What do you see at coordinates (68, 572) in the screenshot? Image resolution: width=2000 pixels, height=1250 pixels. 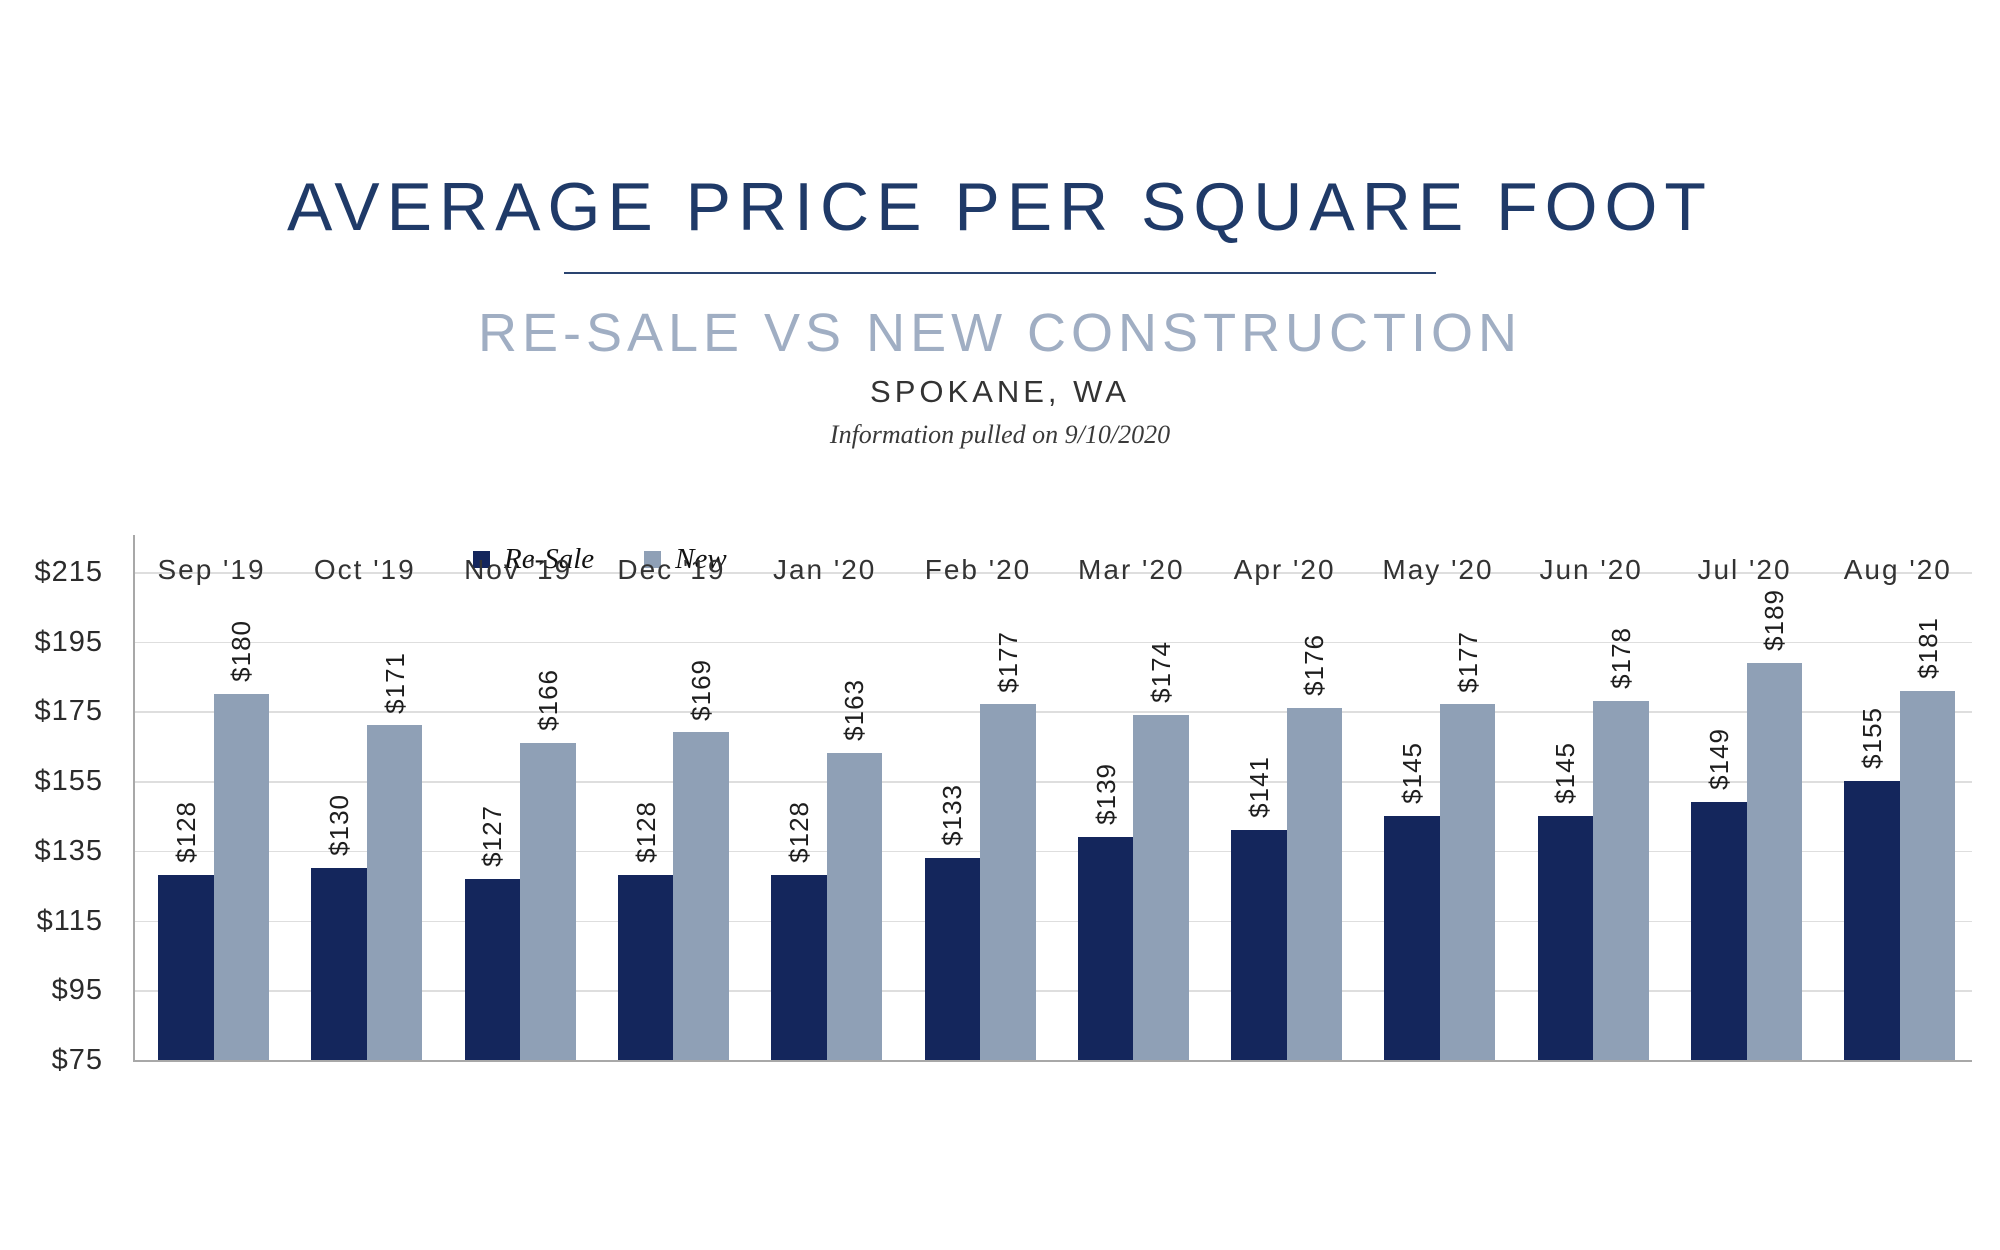 I see `y-axis-label: $215` at bounding box center [68, 572].